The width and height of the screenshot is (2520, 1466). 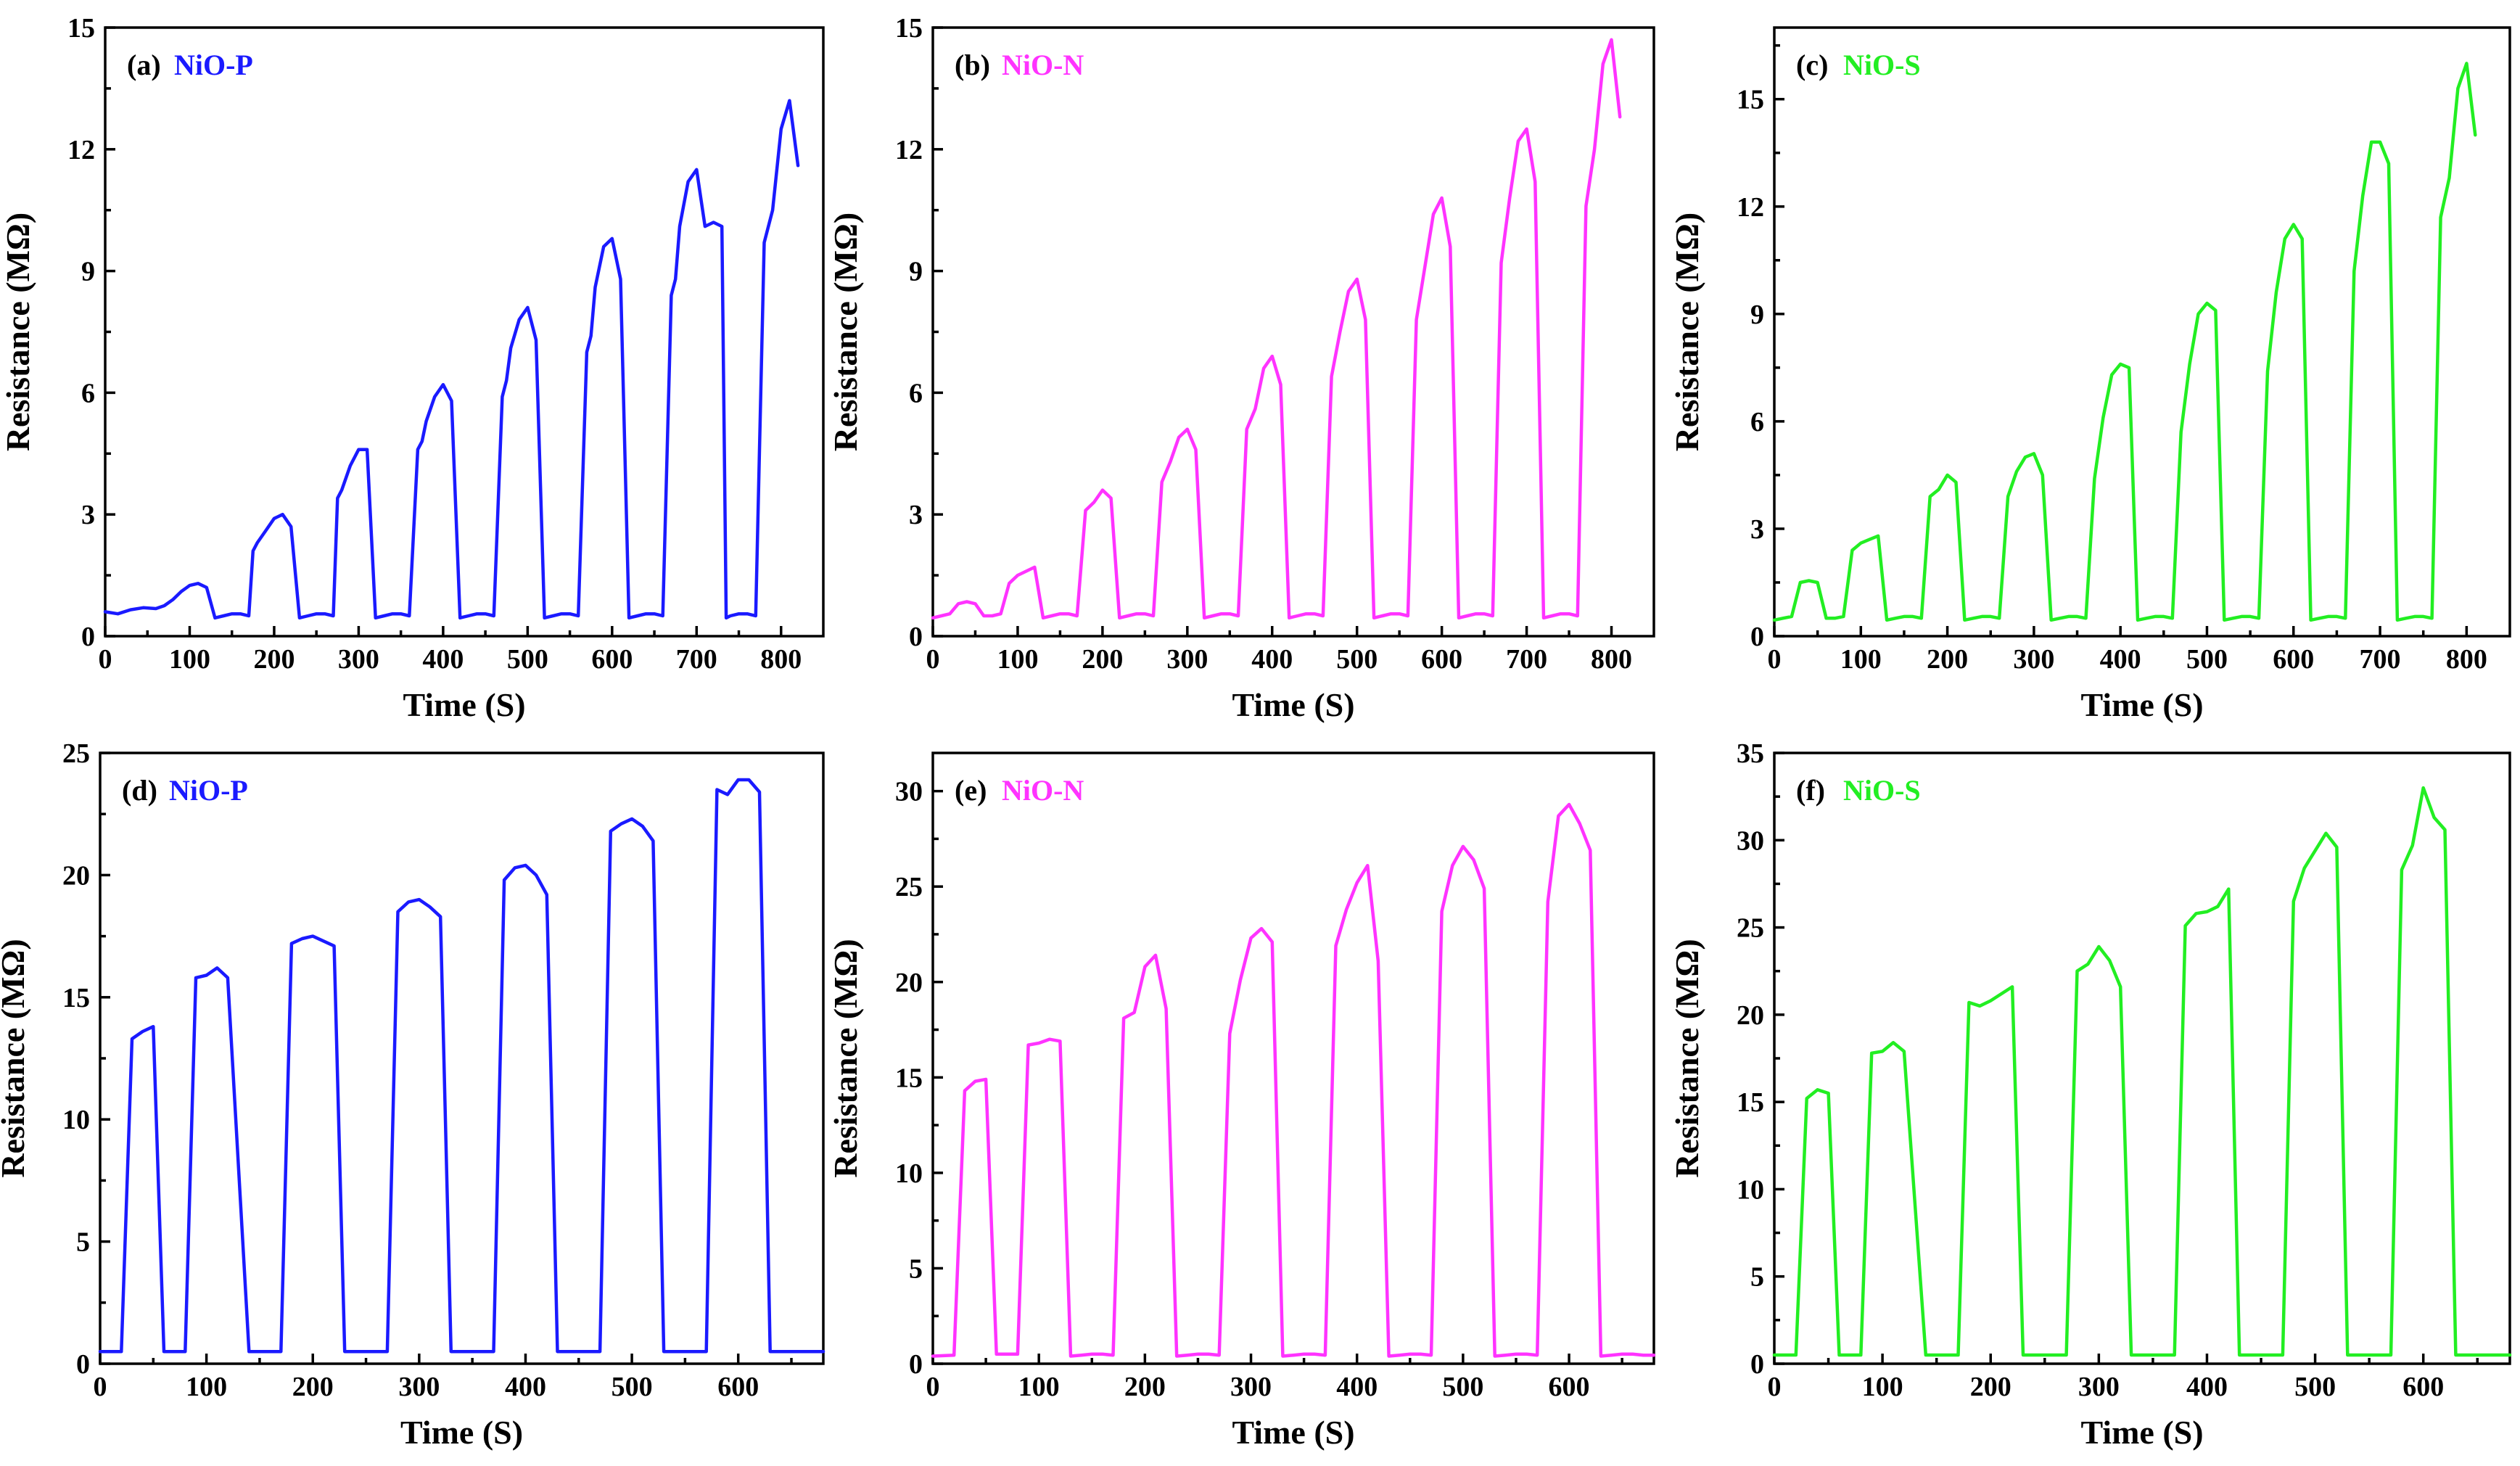 What do you see at coordinates (1611, 660) in the screenshot?
I see `x-tick-label: 800` at bounding box center [1611, 660].